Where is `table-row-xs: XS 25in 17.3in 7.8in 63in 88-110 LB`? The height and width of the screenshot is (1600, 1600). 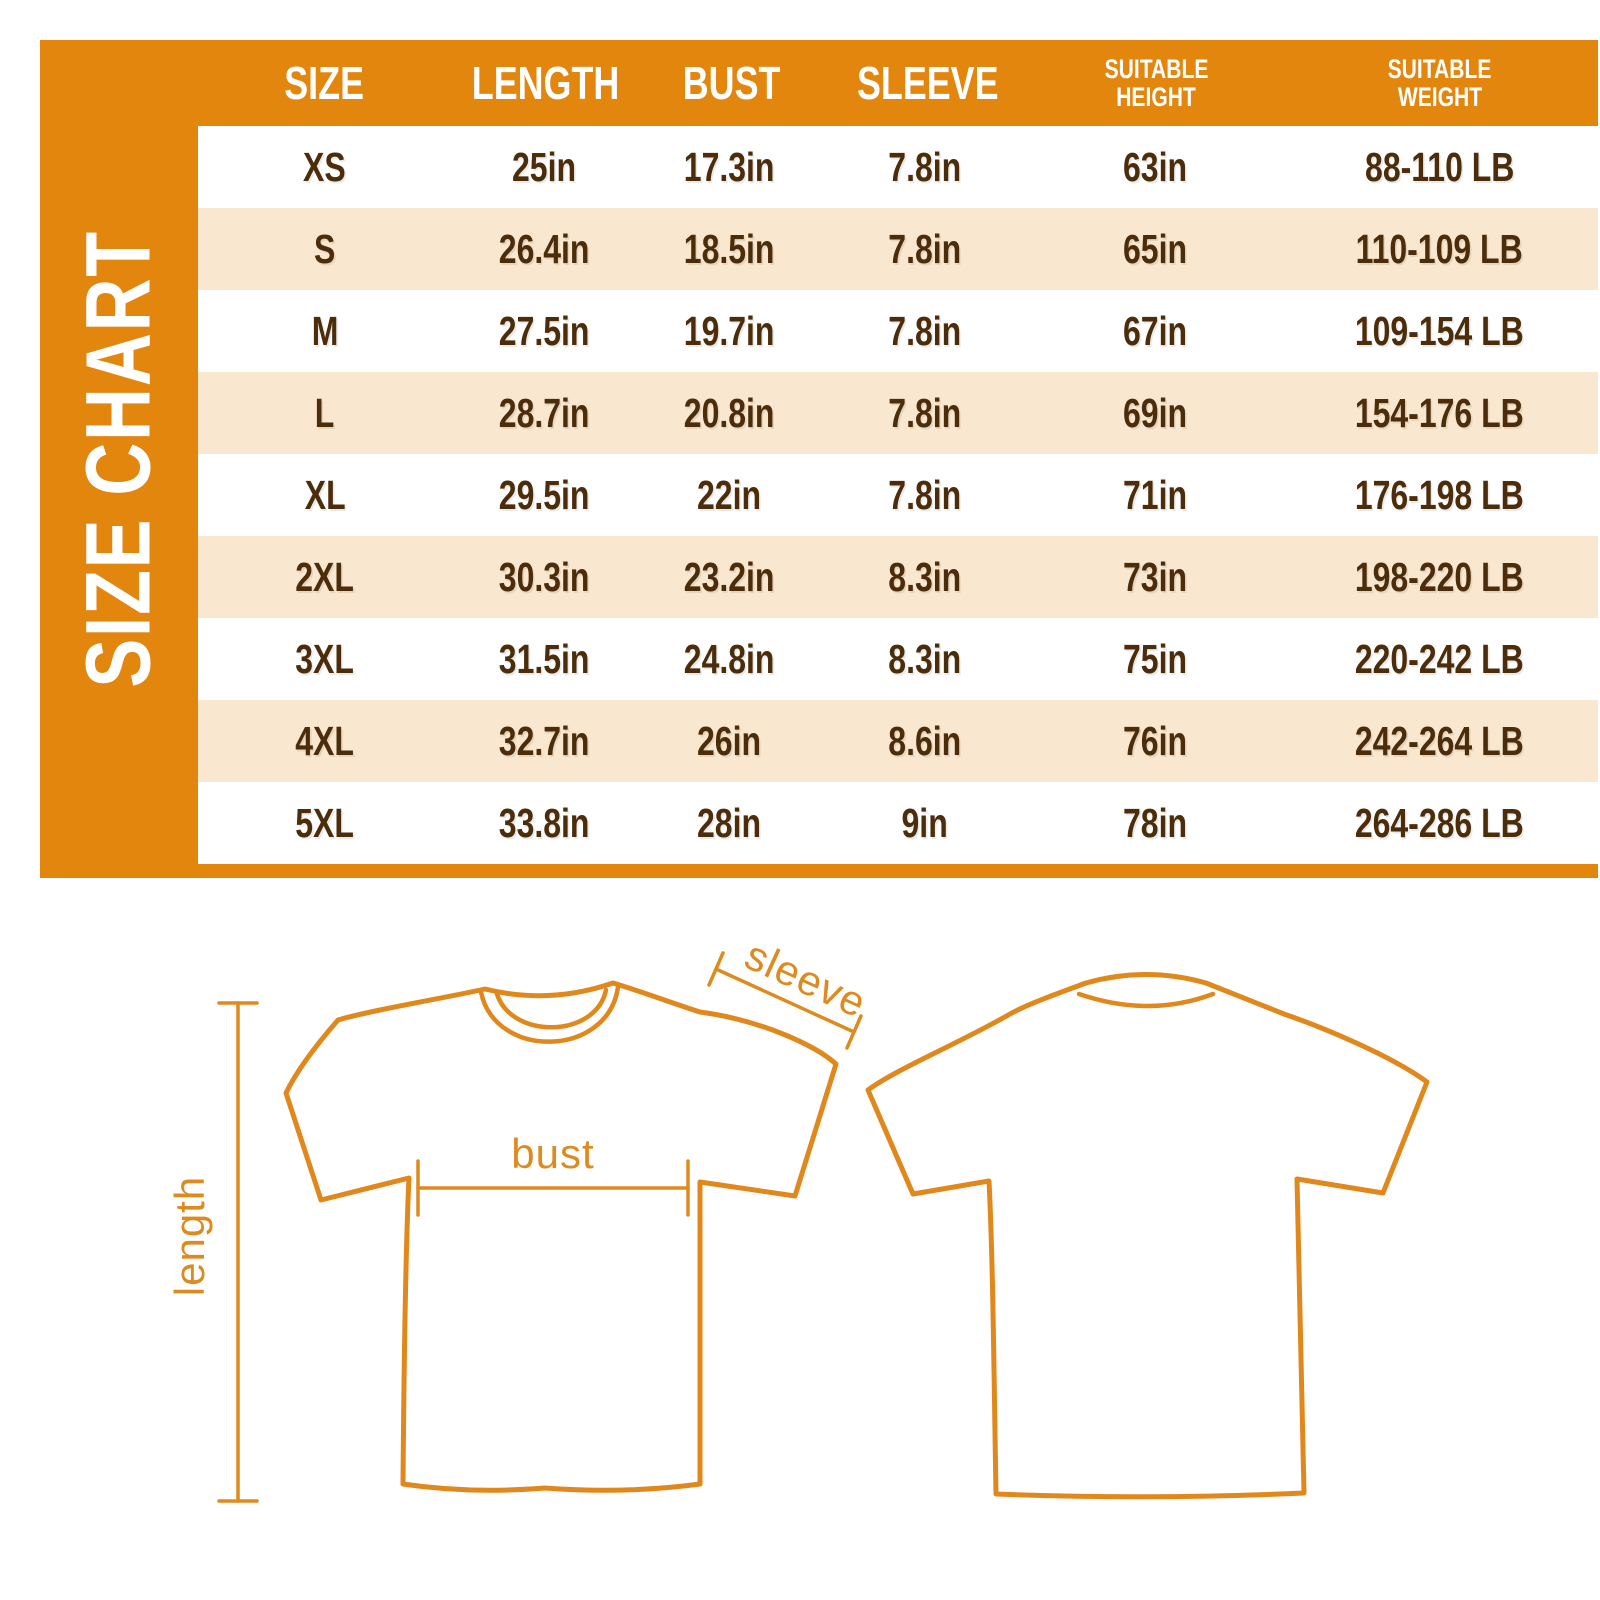 table-row-xs: XS 25in 17.3in 7.8in 63in 88-110 LB is located at coordinates (898, 167).